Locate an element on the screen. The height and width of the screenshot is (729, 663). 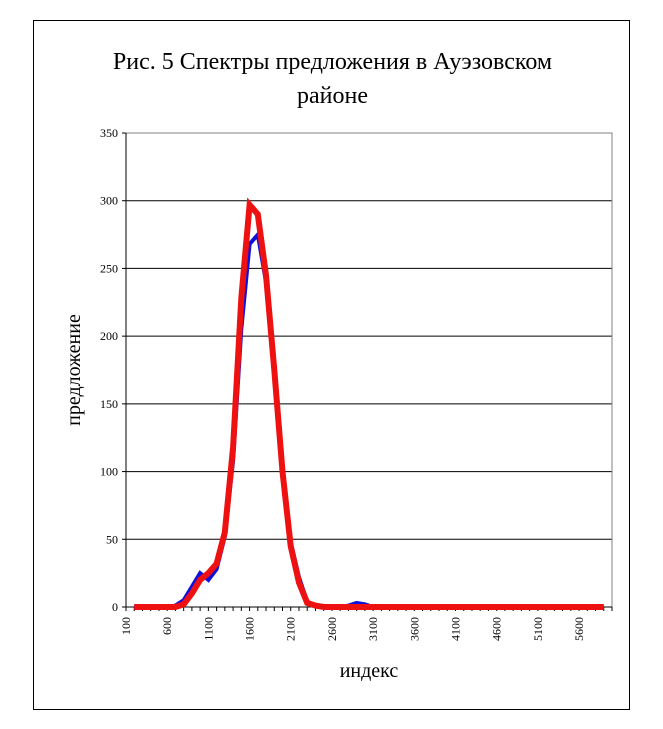
chart-title-line-1: Рис. 5 Спектры предложения в Ауэзовском is located at coordinates (332, 62).